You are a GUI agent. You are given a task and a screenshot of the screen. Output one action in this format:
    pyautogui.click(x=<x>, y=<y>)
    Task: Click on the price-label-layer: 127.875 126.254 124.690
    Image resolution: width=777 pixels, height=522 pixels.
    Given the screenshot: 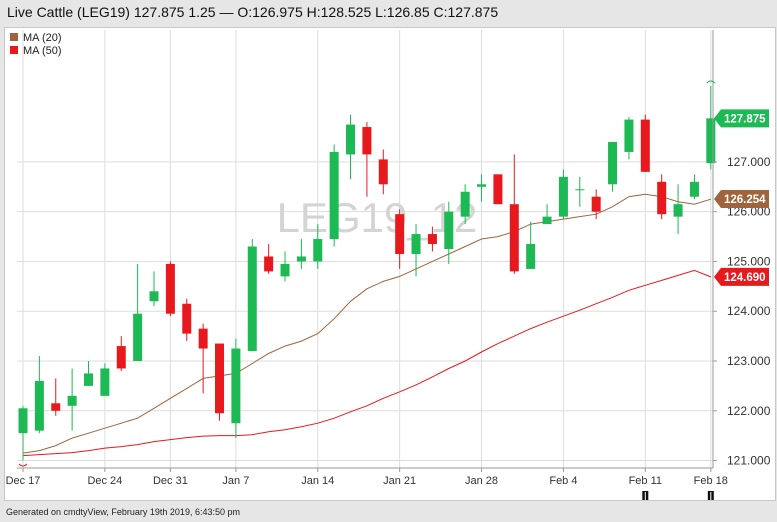 What is the action you would take?
    pyautogui.click(x=741, y=197)
    